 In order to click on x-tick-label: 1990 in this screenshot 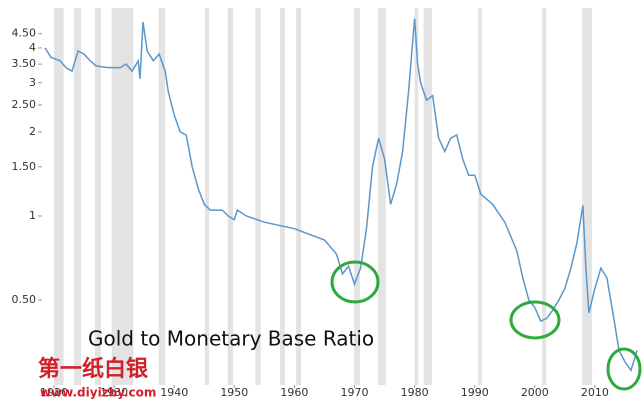, I will do `click(475, 392)`.